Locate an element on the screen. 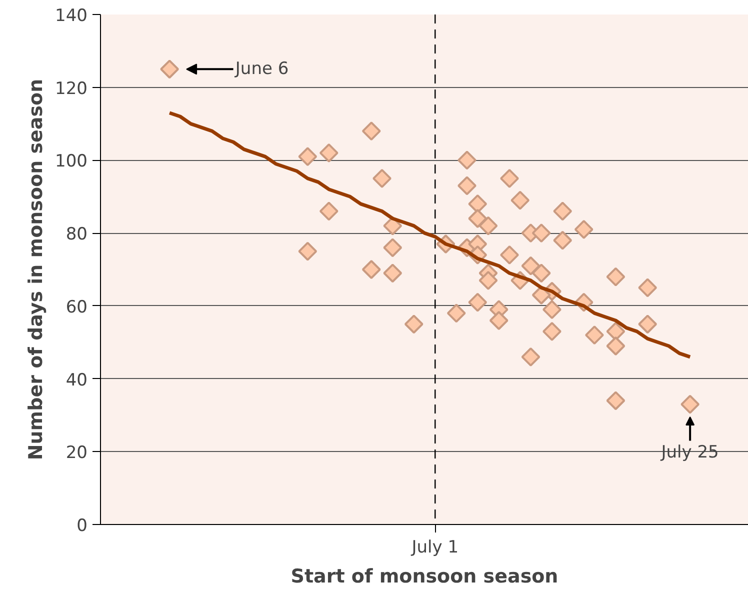  y-tick-label: 120 is located at coordinates (71, 88).